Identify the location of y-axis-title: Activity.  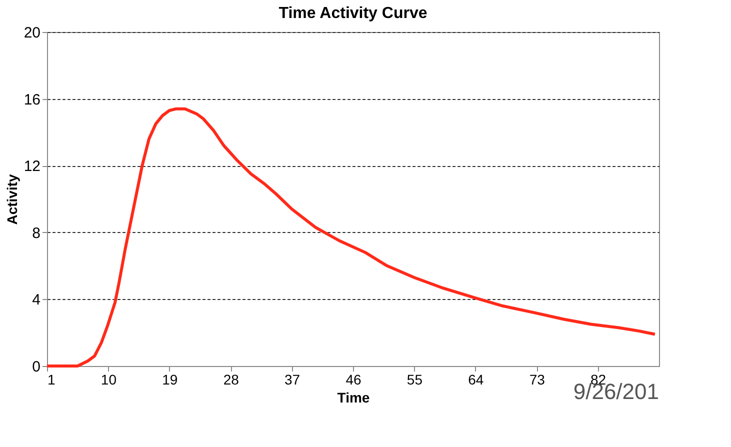
(12, 199).